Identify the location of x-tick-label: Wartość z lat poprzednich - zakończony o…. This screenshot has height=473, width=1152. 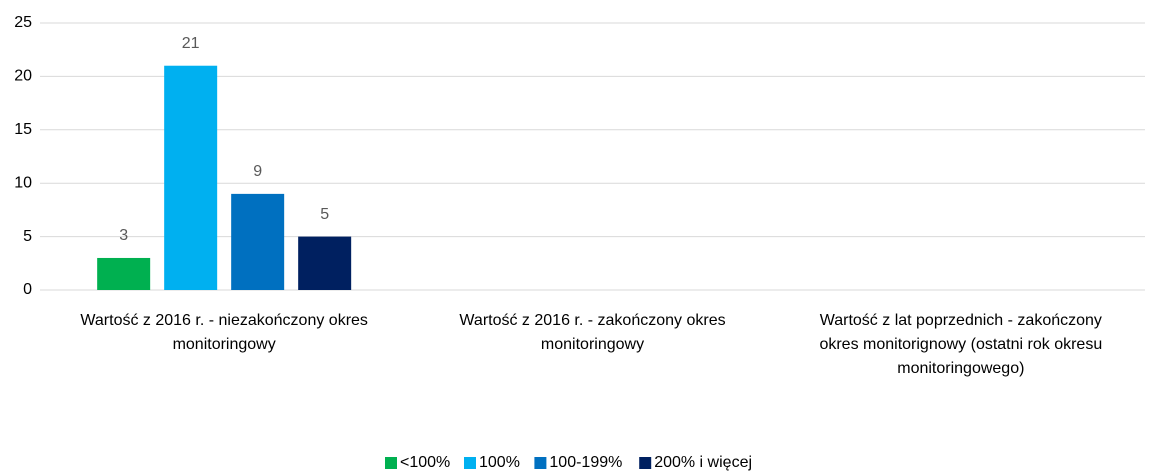
(961, 344).